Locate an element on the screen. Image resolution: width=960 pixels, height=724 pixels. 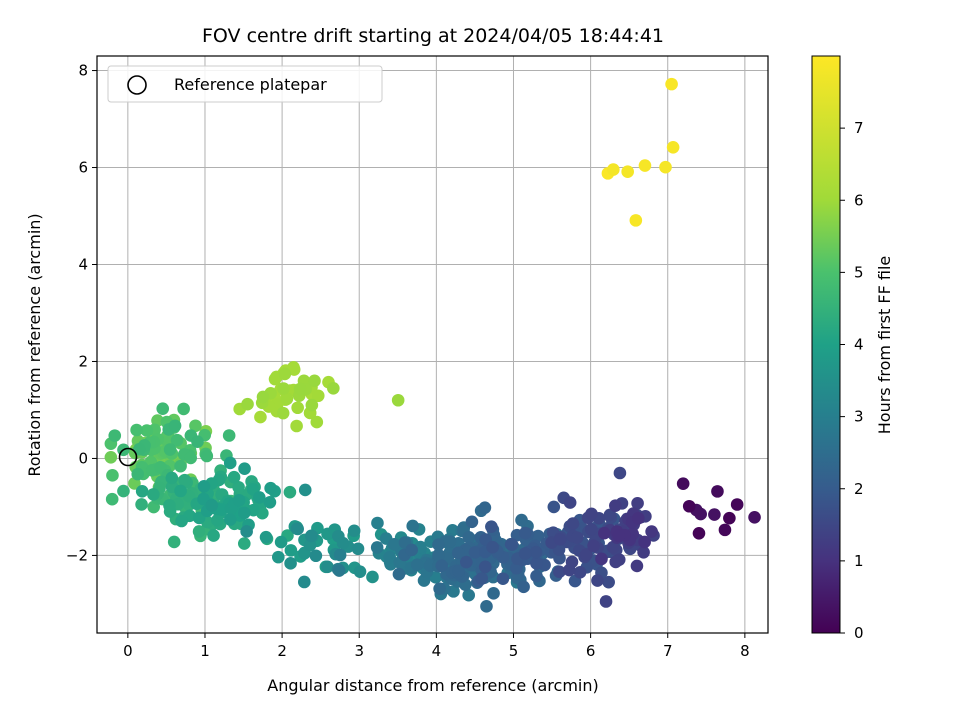
colorbar-ticks: 0 1 2 3 4 5 6 7 is located at coordinates (852, 380).